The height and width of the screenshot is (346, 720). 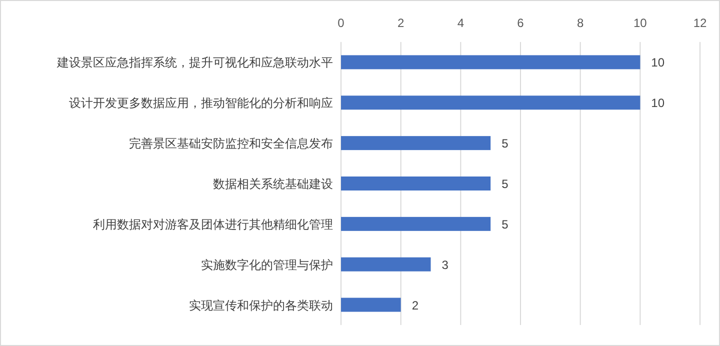 What do you see at coordinates (273, 184) in the screenshot?
I see `category-label: 数据相关系统基础建设` at bounding box center [273, 184].